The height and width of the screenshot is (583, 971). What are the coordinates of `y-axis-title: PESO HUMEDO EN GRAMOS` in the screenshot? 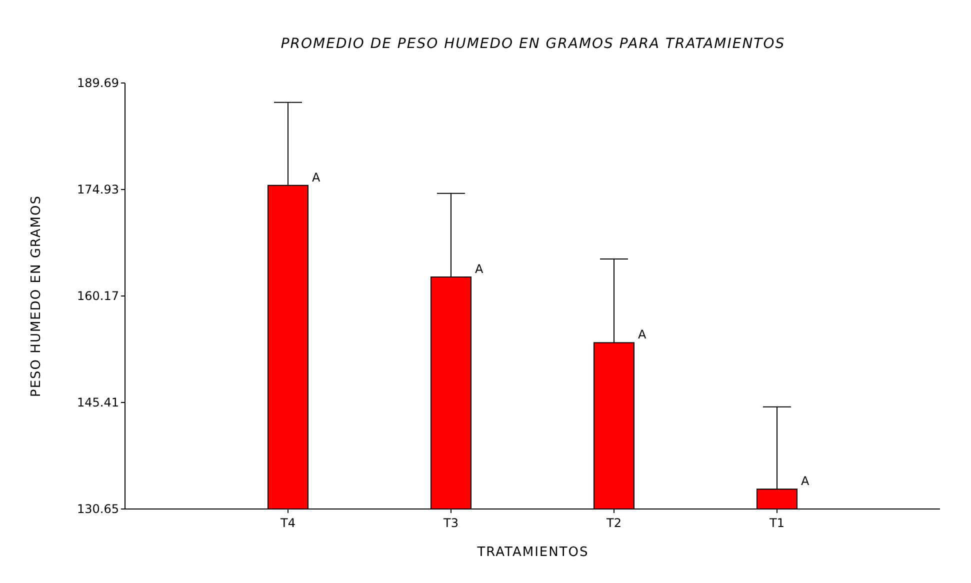 It's located at (36, 296).